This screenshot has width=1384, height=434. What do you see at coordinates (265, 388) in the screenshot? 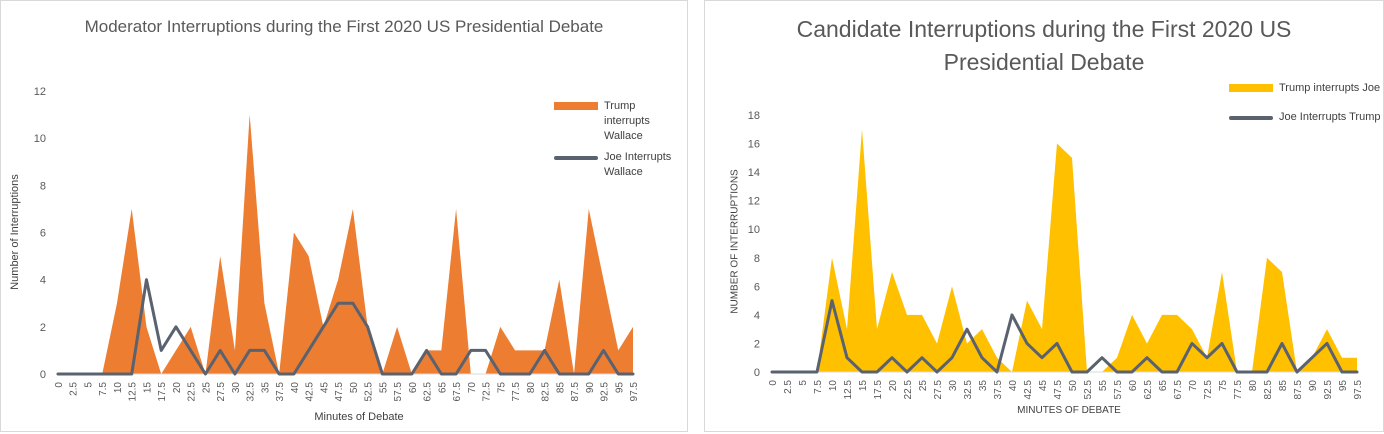
I see `x-tick-label: 35` at bounding box center [265, 388].